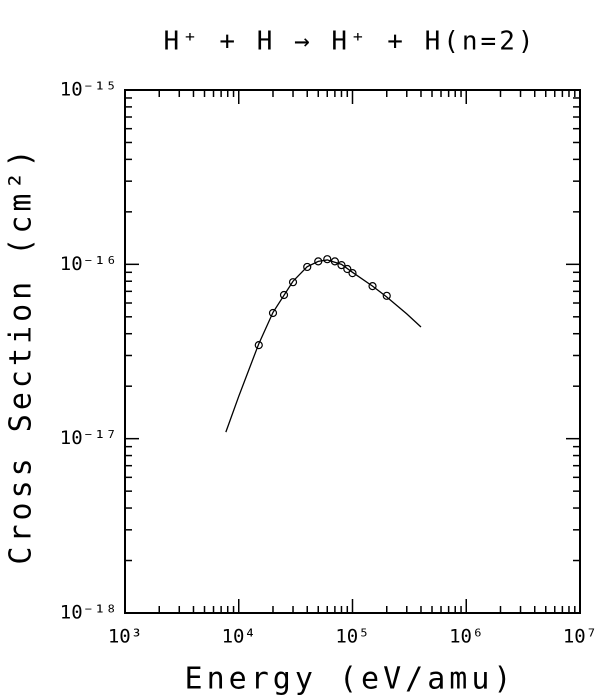 This screenshot has height=696, width=598. What do you see at coordinates (580, 637) in the screenshot?
I see `x-tick-label: 10⁷` at bounding box center [580, 637].